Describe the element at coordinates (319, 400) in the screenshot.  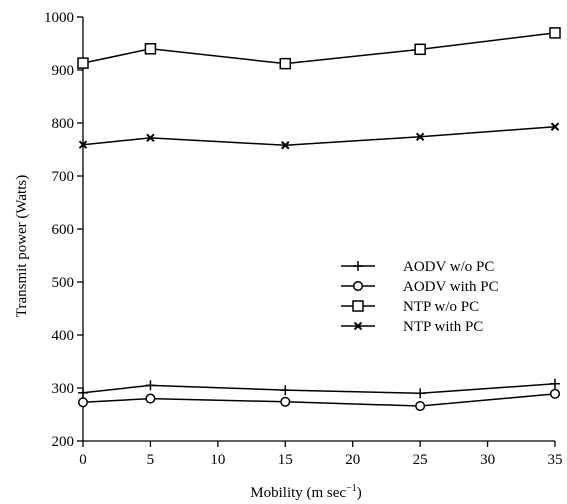
I see `series-aodv-with-pc` at that location.